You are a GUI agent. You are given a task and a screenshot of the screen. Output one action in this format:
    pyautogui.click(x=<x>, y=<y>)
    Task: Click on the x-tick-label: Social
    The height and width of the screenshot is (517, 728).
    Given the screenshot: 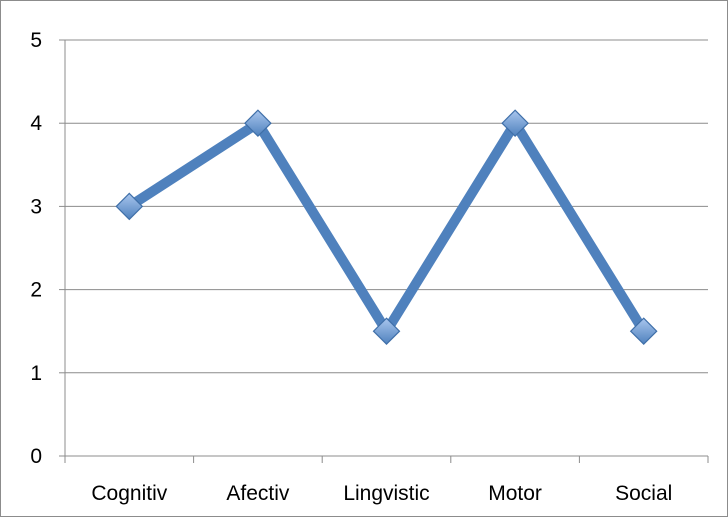 What is the action you would take?
    pyautogui.click(x=643, y=493)
    